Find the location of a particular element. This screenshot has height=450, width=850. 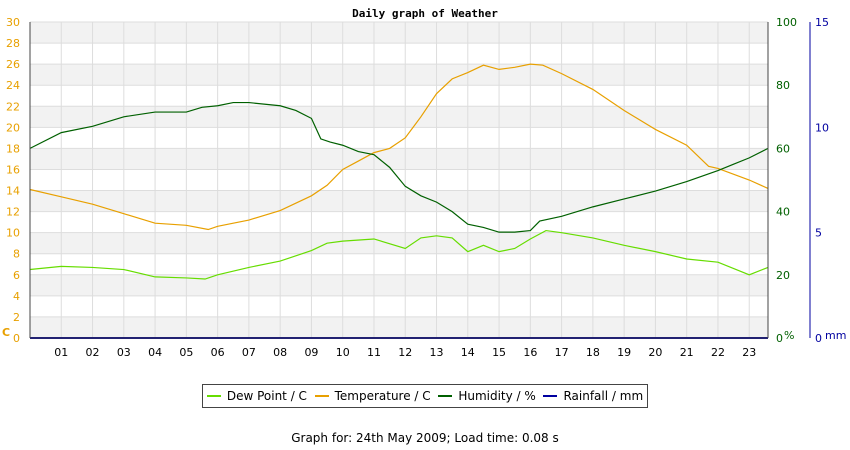

rainfall-tick-label: 15 is located at coordinates (822, 22).